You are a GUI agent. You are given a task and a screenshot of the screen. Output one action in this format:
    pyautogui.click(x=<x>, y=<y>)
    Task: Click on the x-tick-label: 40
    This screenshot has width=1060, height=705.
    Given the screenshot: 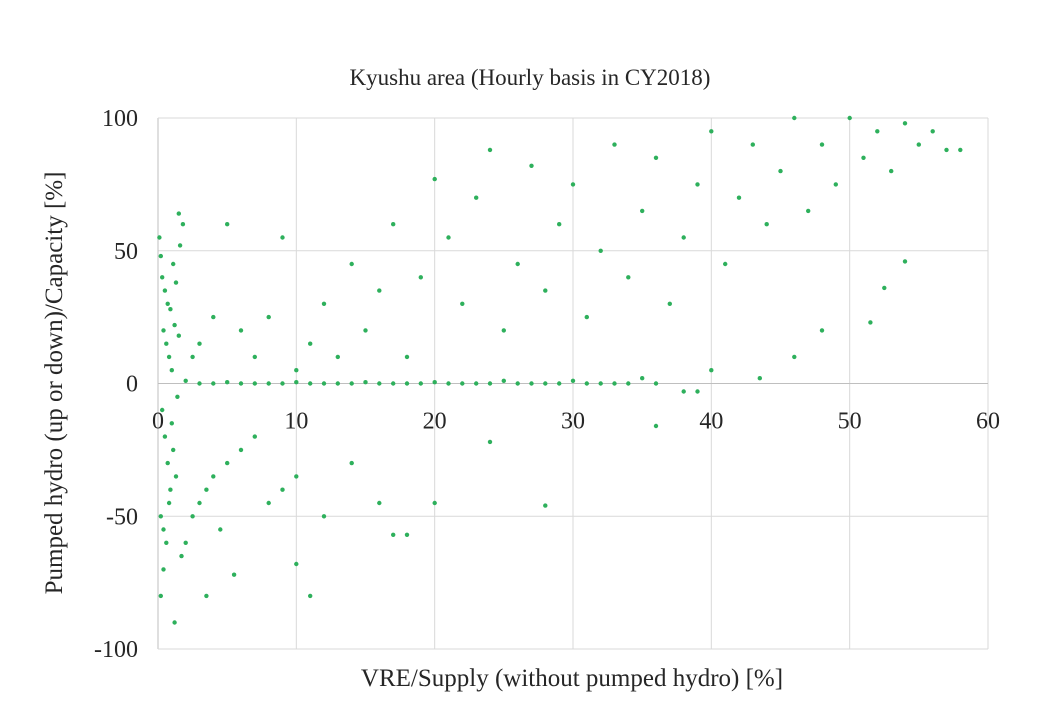 What is the action you would take?
    pyautogui.click(x=711, y=422)
    